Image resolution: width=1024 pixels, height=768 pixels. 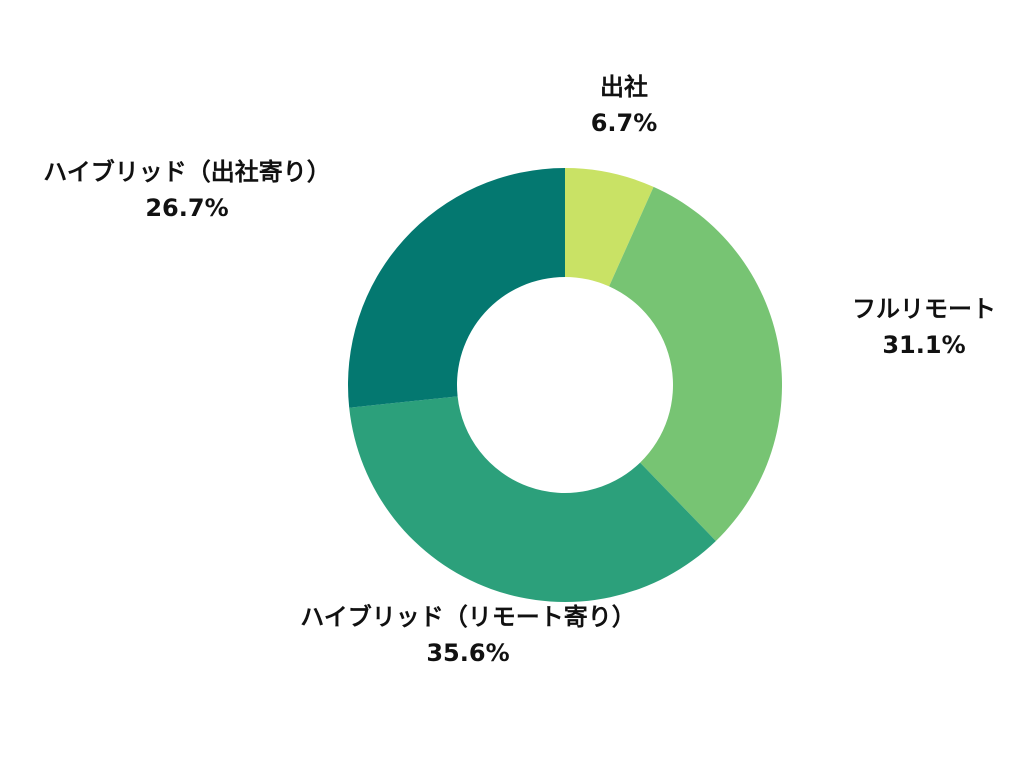 I want to click on slice-value-1: 6.7%, so click(x=624, y=123).